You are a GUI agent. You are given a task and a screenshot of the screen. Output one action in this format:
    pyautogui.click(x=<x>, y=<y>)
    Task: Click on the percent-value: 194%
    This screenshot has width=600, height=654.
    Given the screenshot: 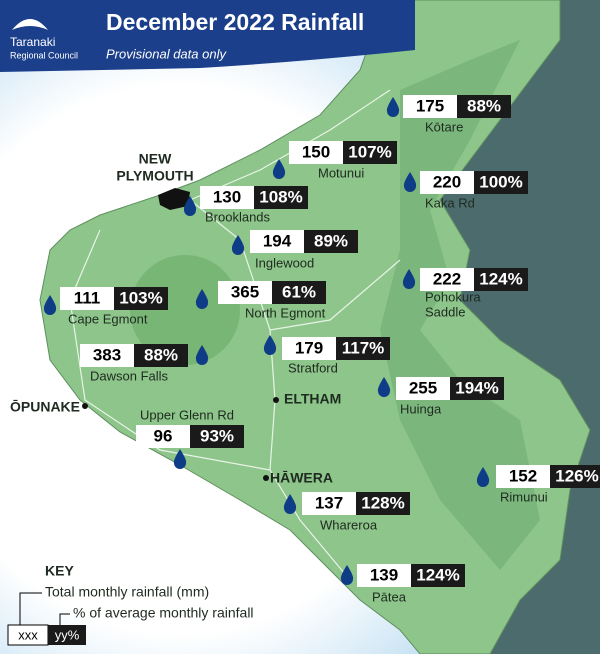 What is the action you would take?
    pyautogui.click(x=476, y=387)
    